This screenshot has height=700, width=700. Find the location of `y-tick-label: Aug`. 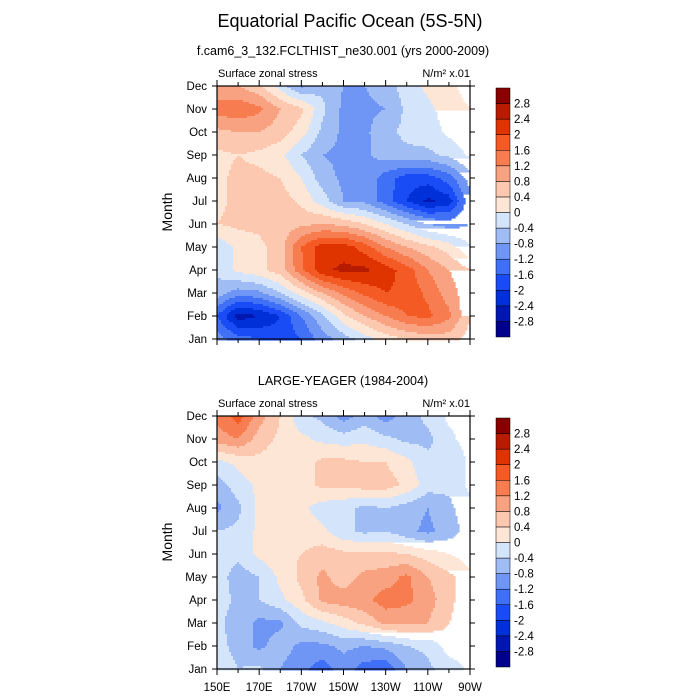

y-tick-label: Aug is located at coordinates (197, 179).